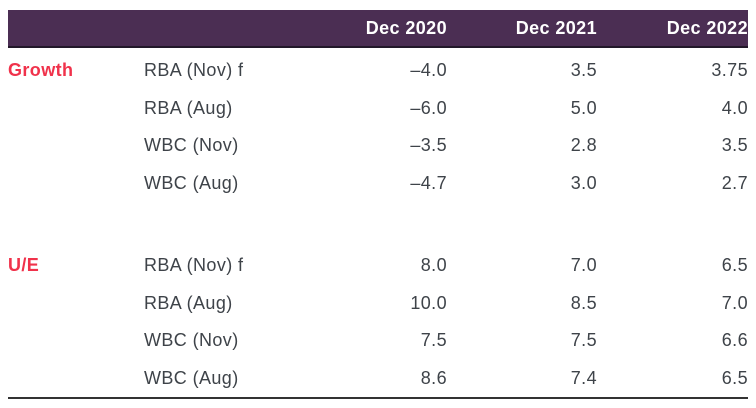  I want to click on value-dec-2020: –4.0, so click(428, 70).